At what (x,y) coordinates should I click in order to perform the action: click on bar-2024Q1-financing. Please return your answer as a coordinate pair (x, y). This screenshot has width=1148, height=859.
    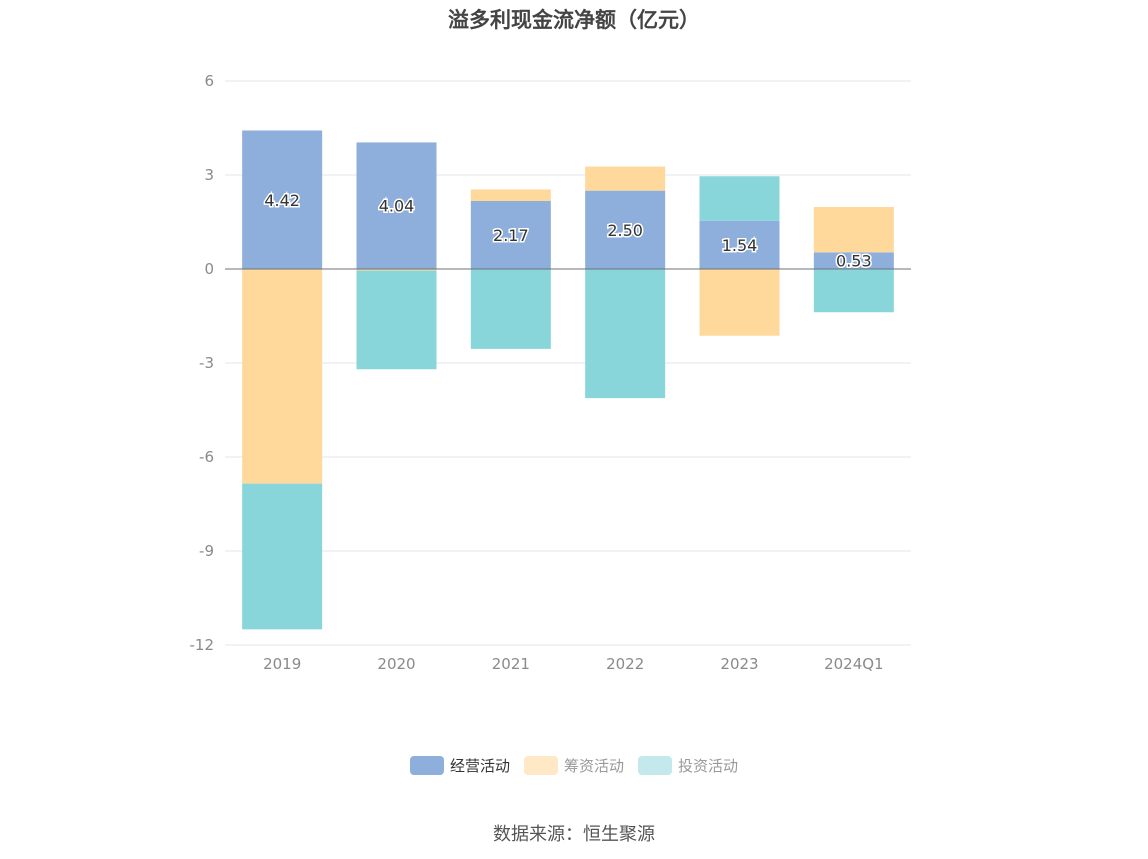
    Looking at the image, I should click on (853, 229).